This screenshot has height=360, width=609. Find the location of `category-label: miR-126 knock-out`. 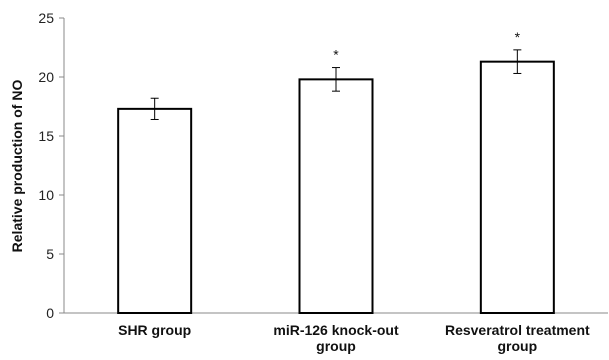

category-label: miR-126 knock-out is located at coordinates (336, 330).